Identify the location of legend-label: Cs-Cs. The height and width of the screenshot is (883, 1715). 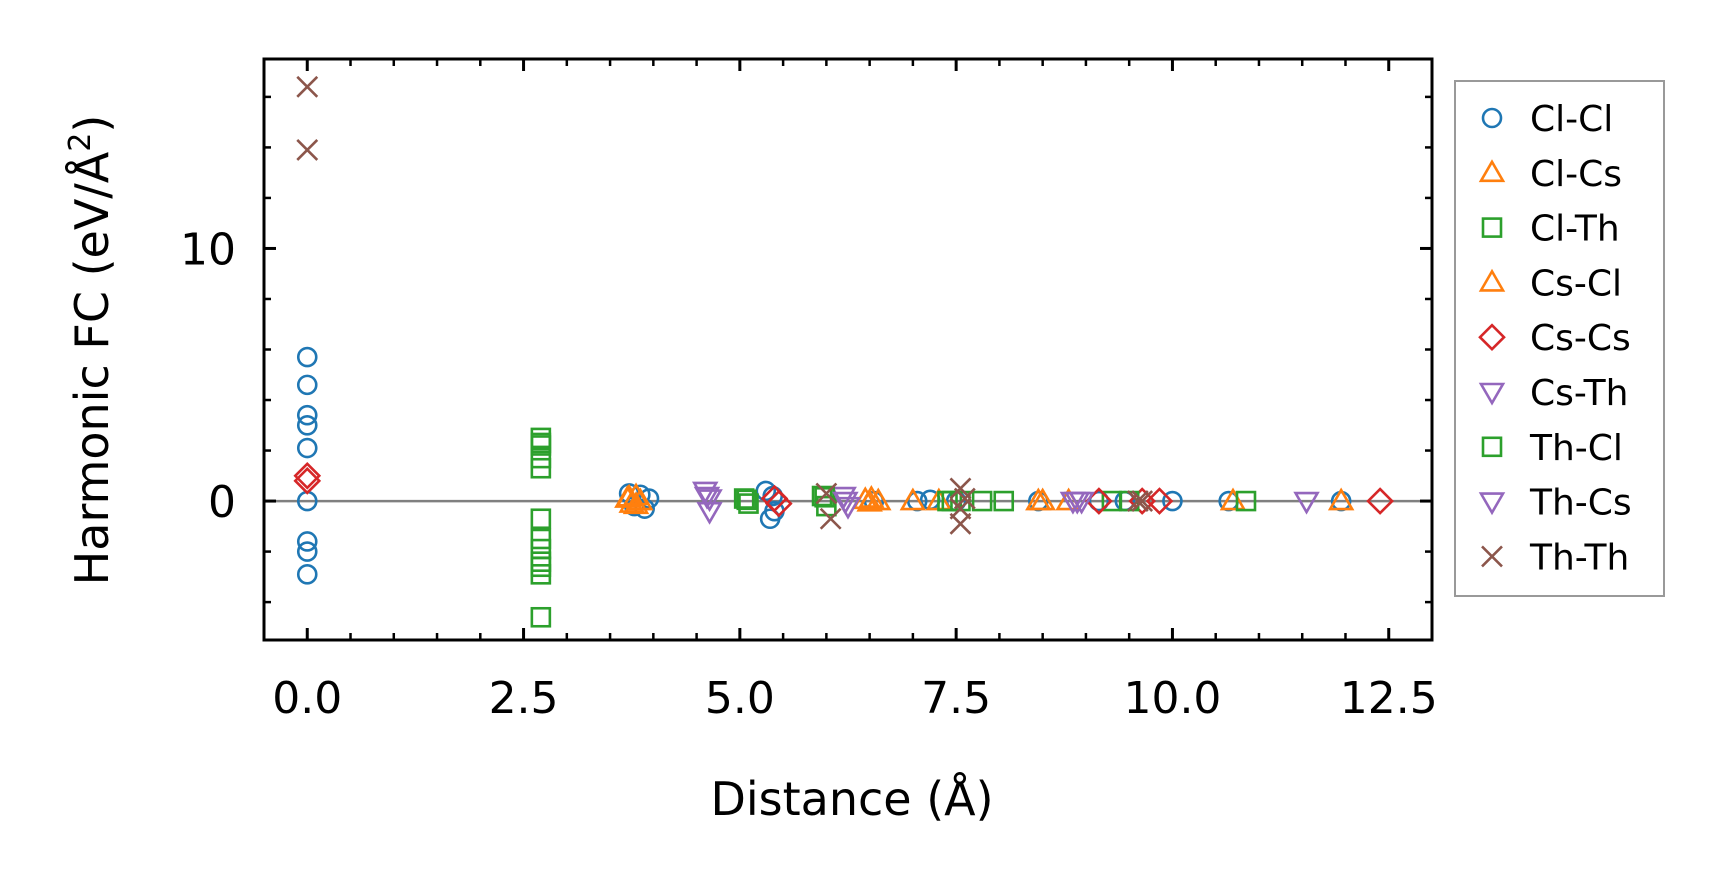
(1580, 338).